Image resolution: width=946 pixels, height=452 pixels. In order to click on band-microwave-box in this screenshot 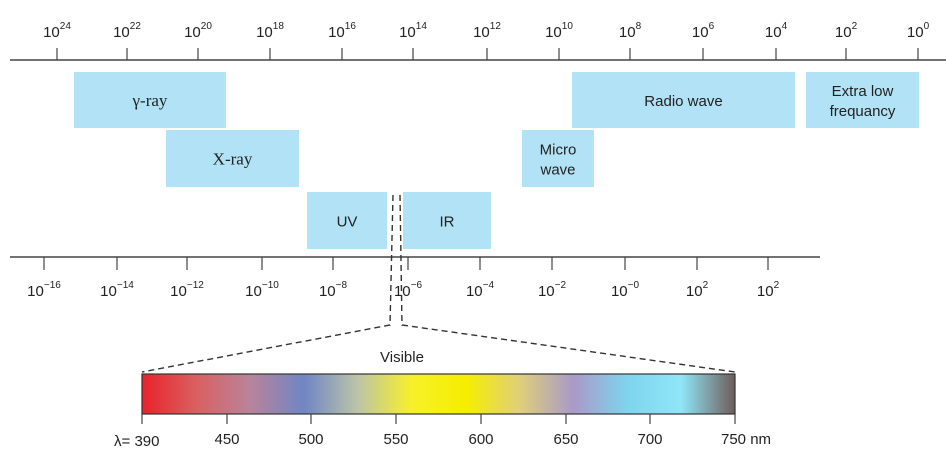, I will do `click(558, 158)`.